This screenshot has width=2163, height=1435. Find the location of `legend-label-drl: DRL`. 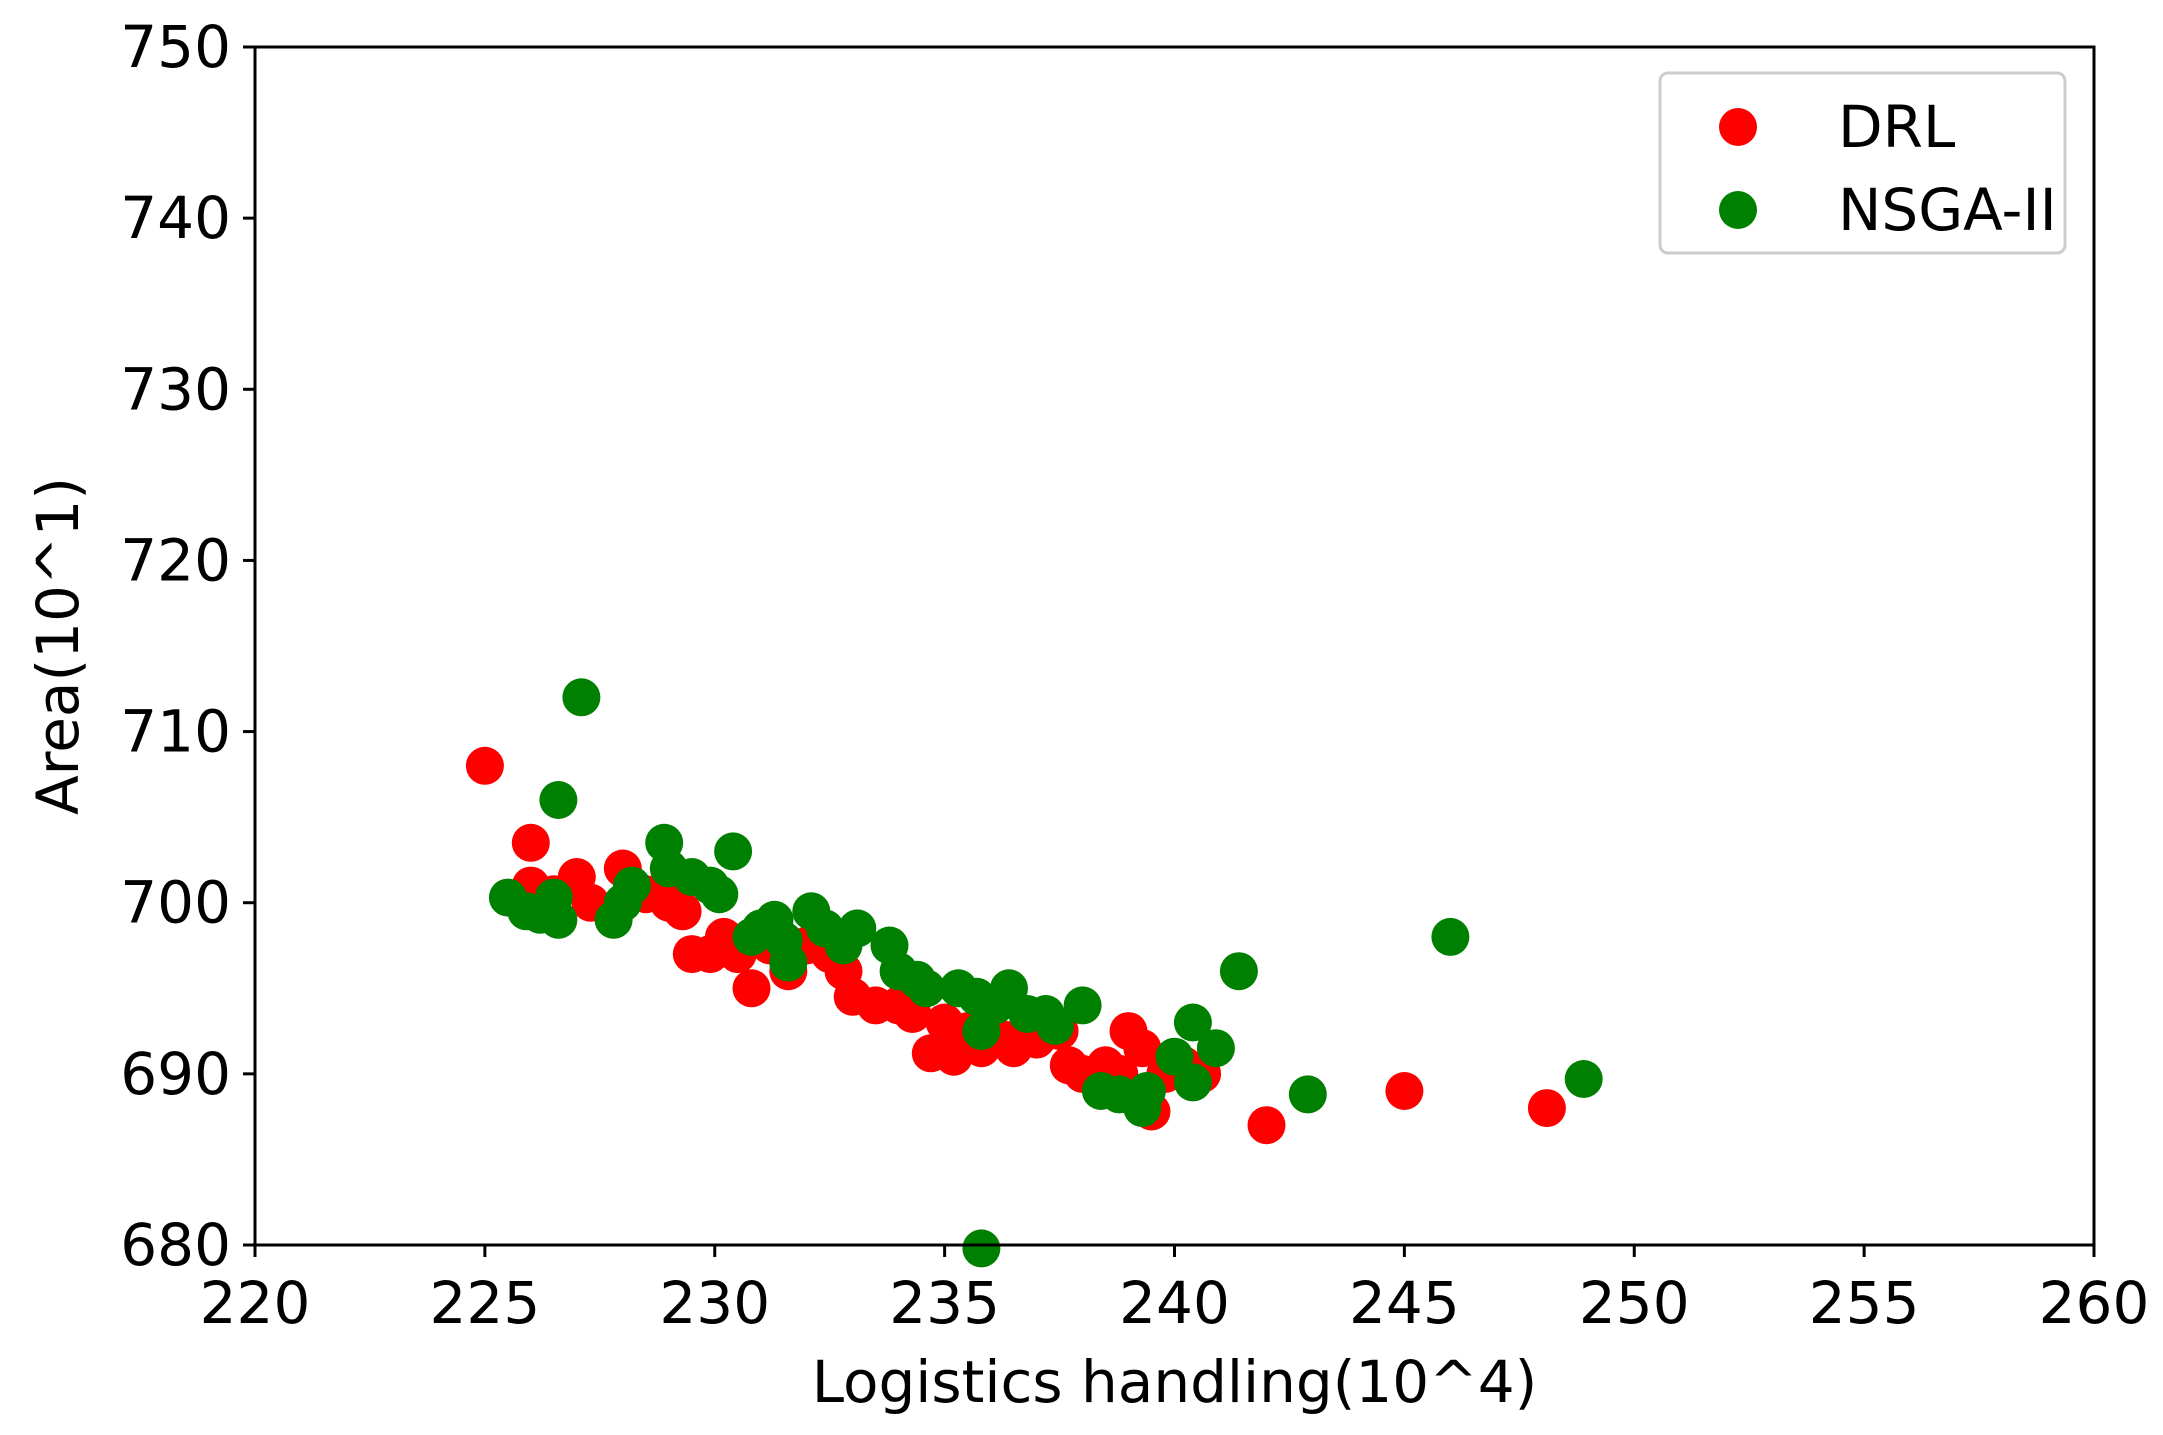

legend-label-drl: DRL is located at coordinates (1896, 127).